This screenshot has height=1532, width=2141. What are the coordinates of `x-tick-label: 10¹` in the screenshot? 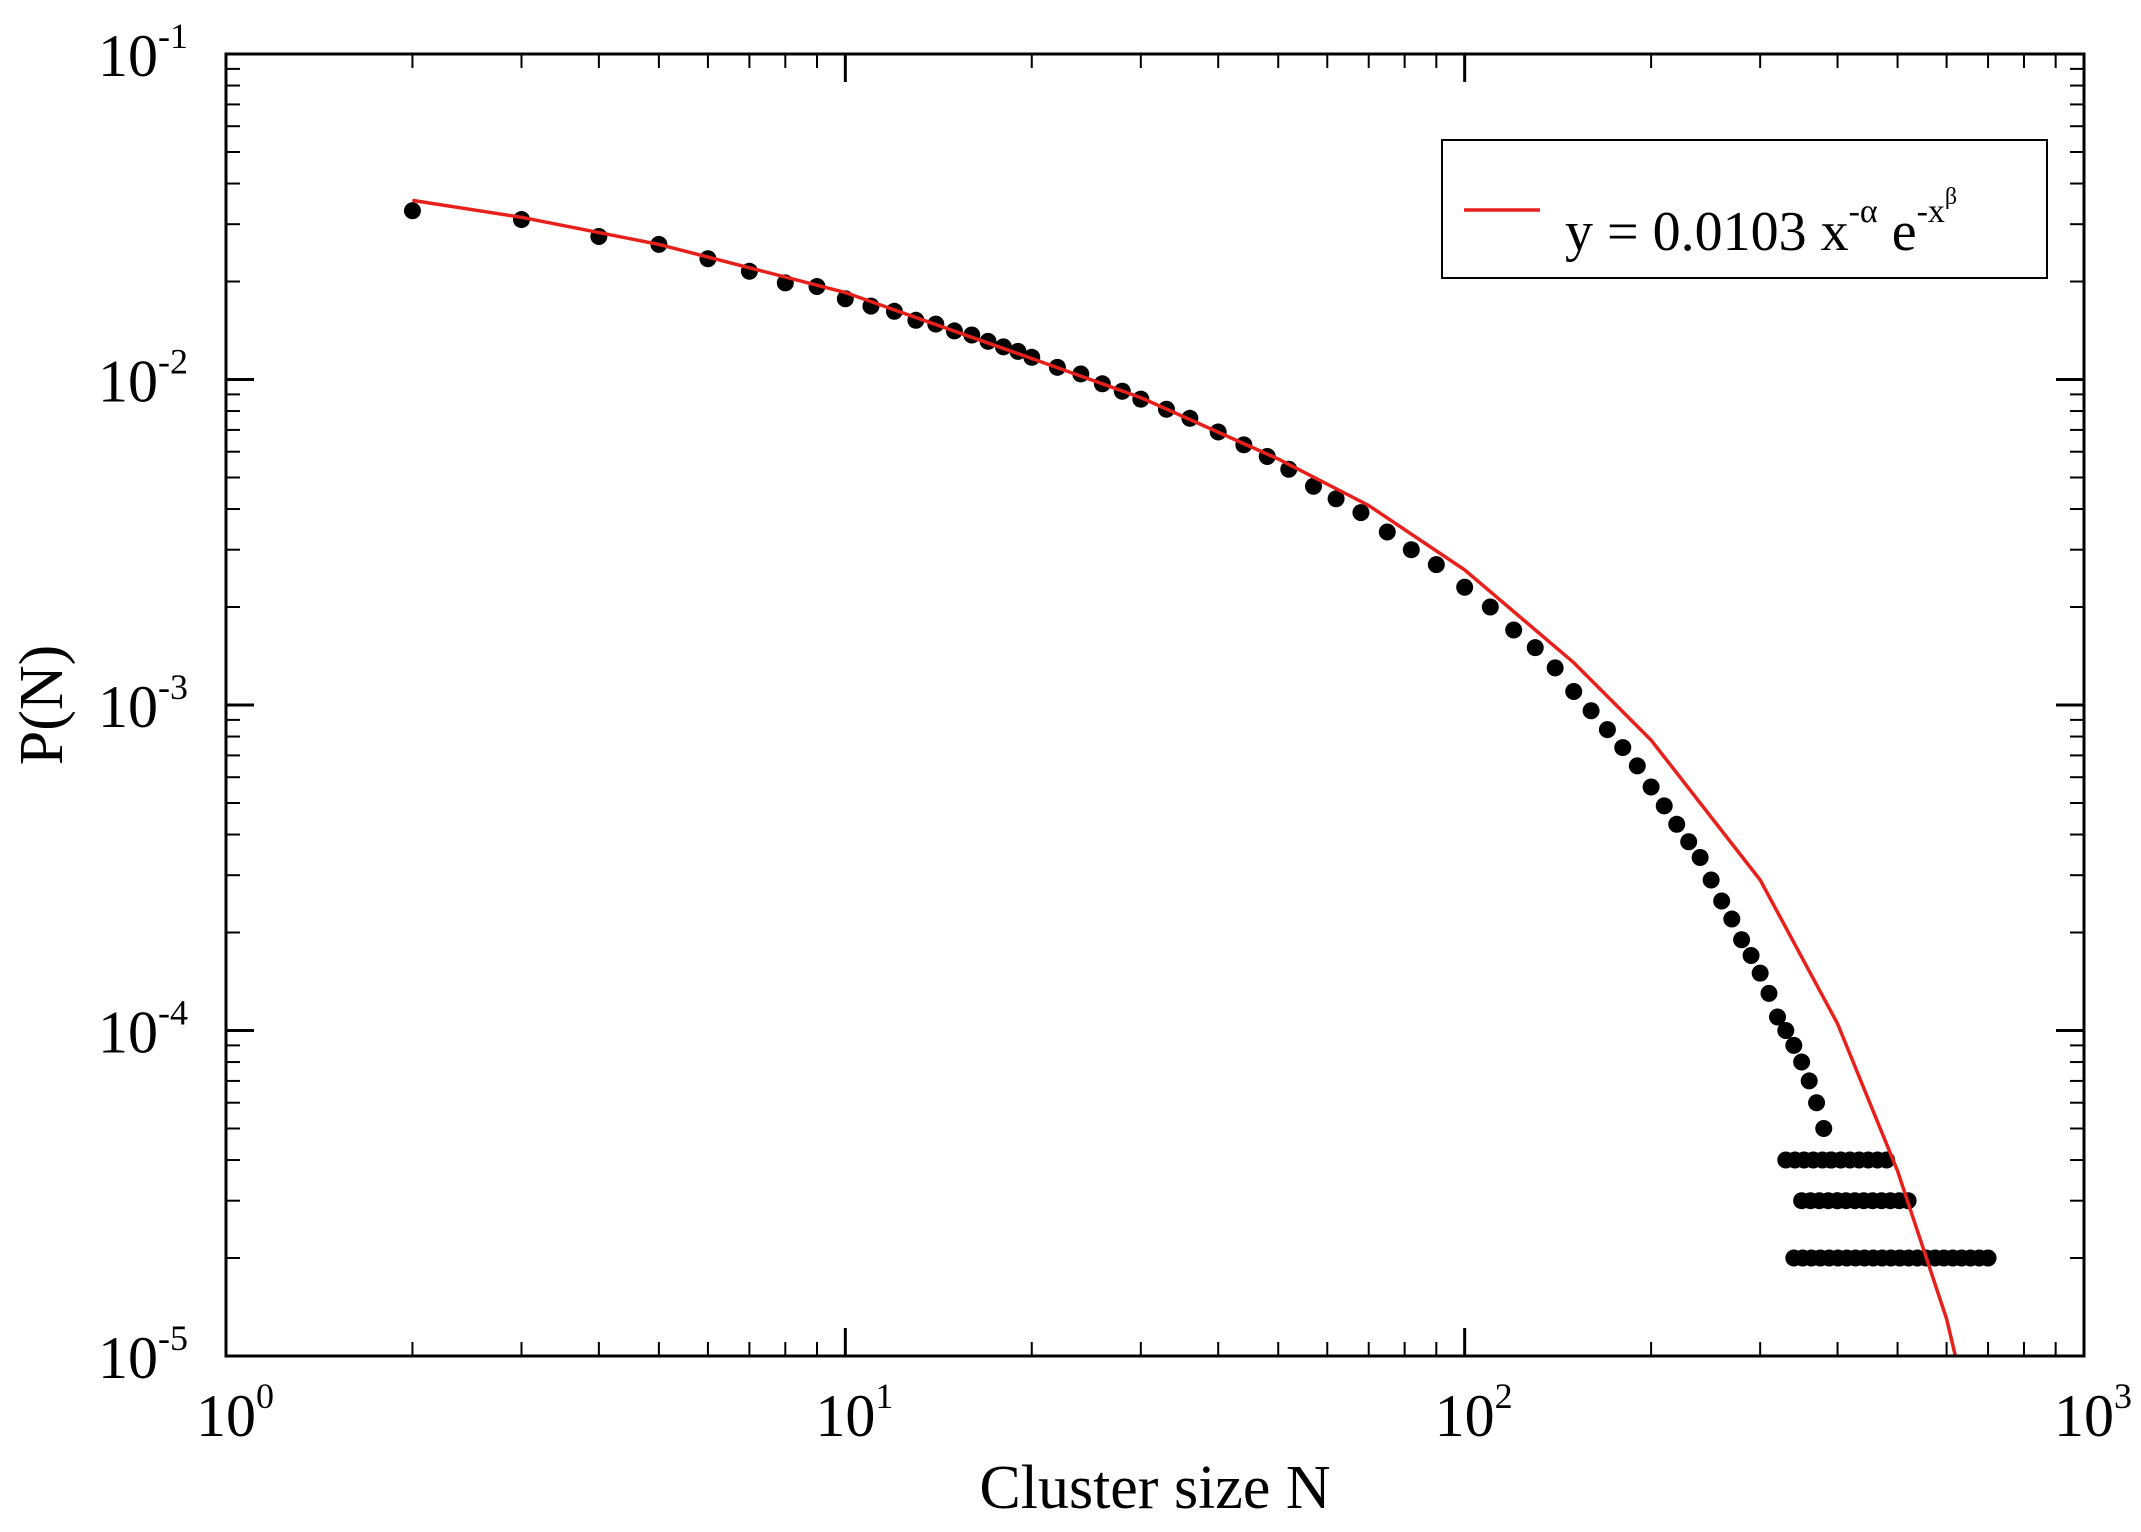 It's located at (854, 1412).